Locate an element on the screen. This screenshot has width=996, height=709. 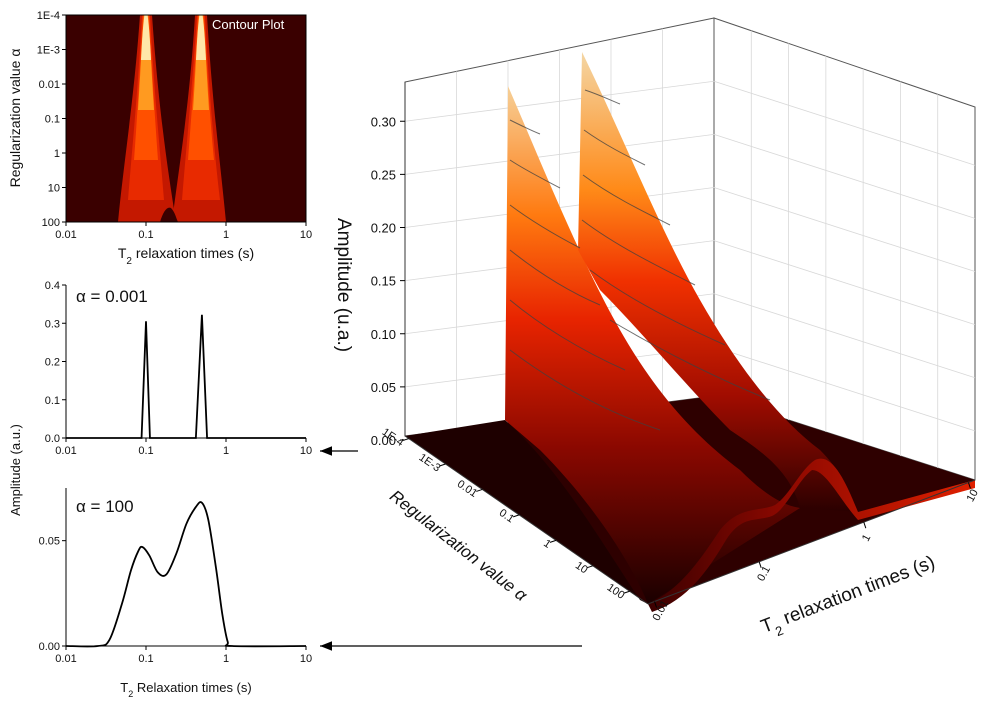
surface-z-tick: 0.00 is located at coordinates (383, 440).